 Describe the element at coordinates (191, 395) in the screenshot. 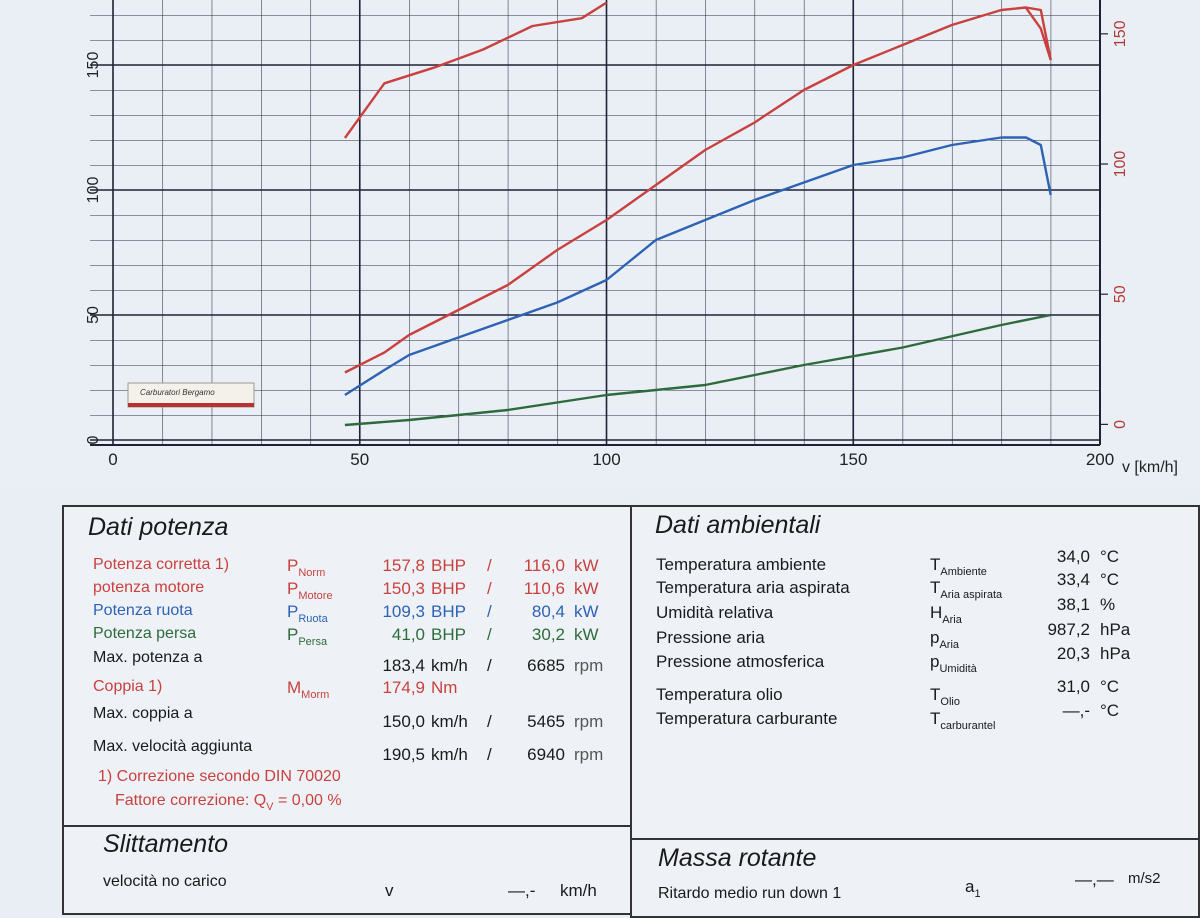

I see `logo: Carburatori Bergamo` at that location.